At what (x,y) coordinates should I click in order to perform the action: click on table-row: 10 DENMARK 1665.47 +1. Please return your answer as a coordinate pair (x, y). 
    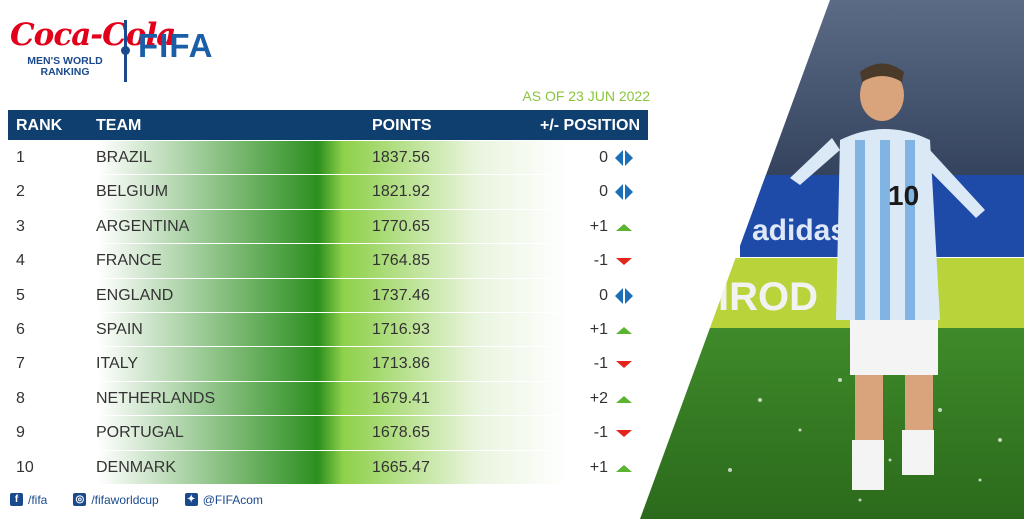
    Looking at the image, I should click on (328, 466).